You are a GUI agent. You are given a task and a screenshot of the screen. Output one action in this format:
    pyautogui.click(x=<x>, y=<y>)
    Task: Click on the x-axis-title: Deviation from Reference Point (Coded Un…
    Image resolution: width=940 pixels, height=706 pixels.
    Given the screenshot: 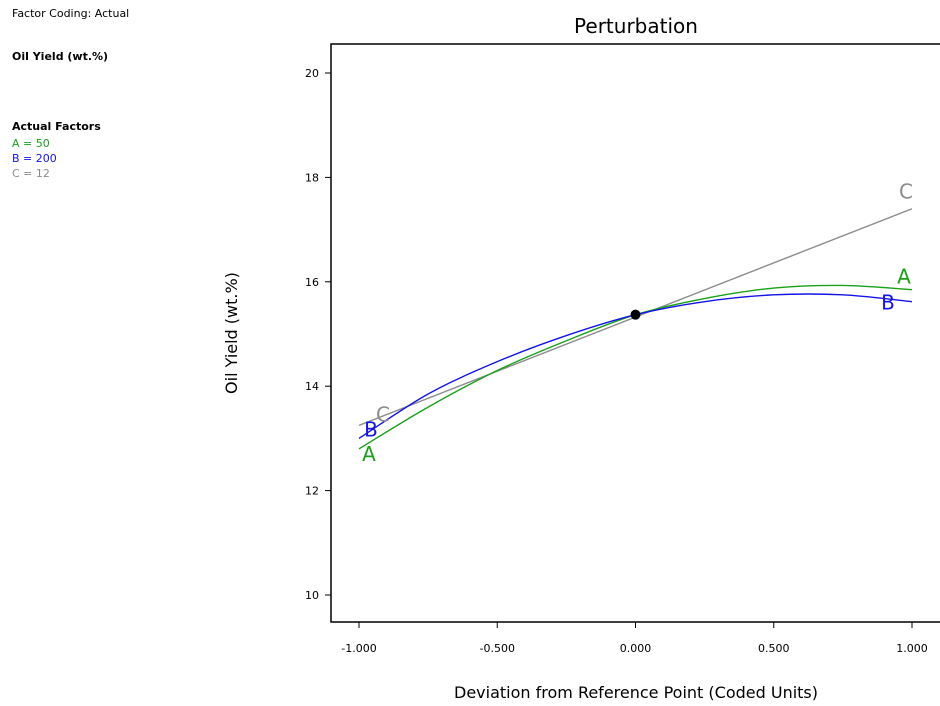 What is the action you would take?
    pyautogui.click(x=636, y=692)
    